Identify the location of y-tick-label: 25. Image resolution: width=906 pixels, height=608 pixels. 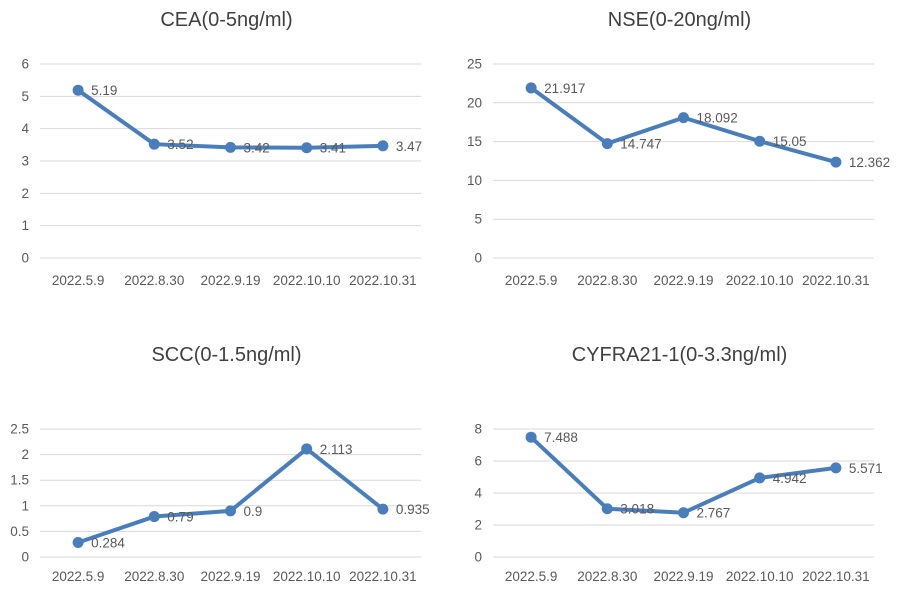
(474, 64).